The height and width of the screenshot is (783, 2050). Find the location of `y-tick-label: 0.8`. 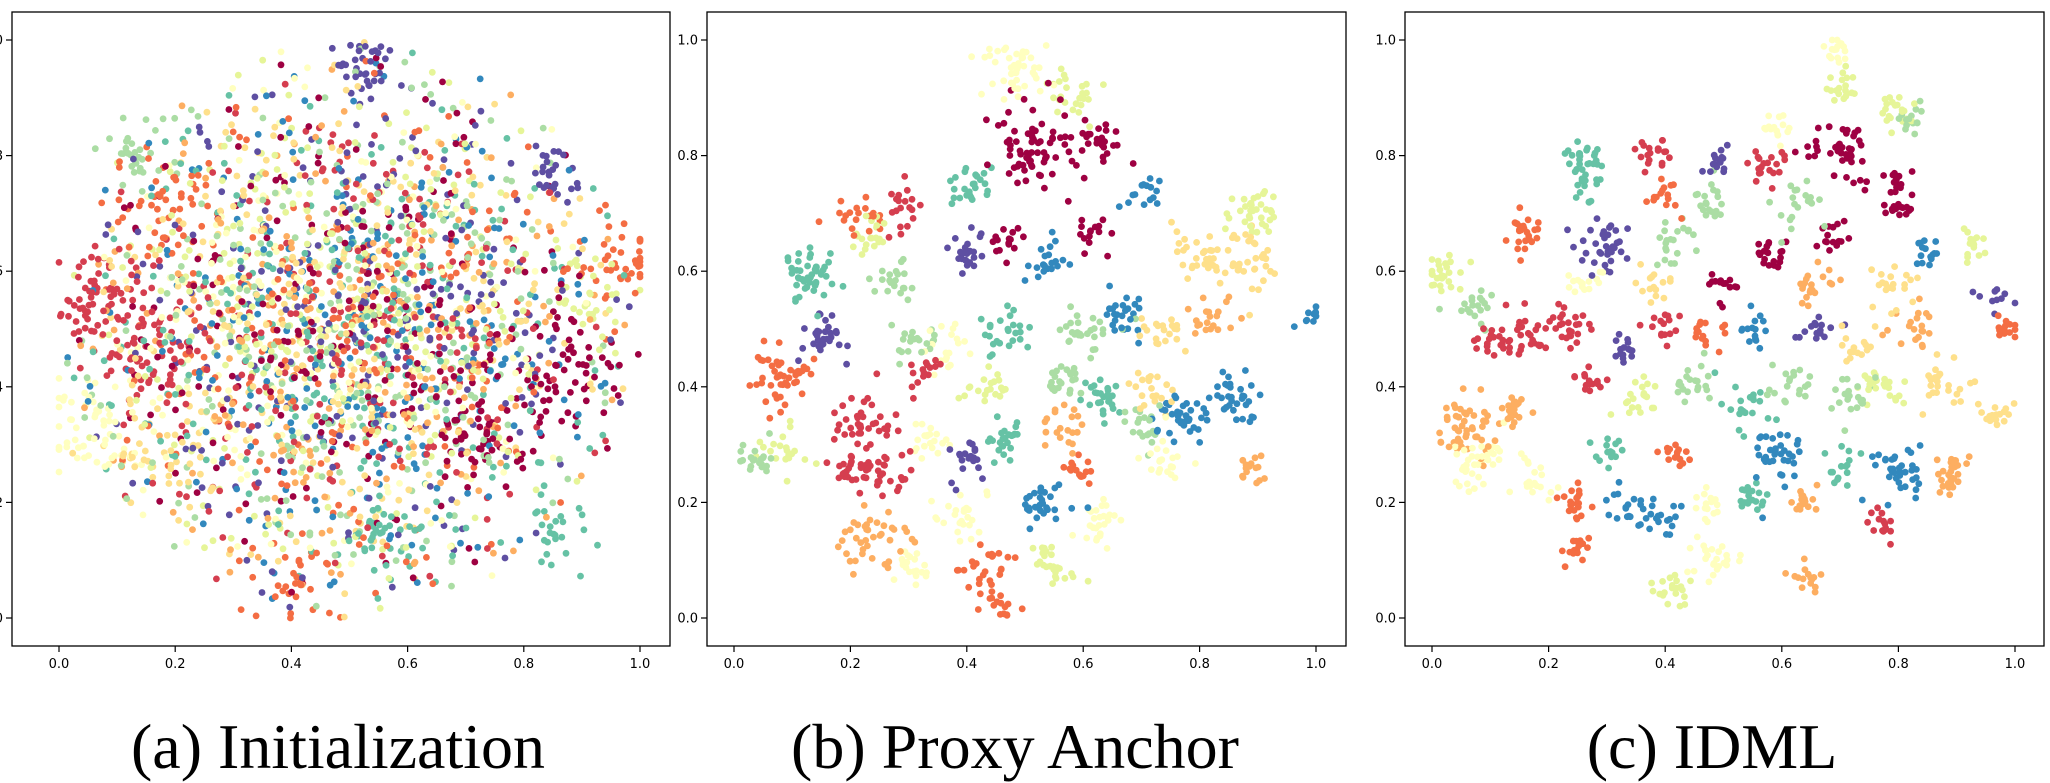

y-tick-label: 0.8 is located at coordinates (687, 156).